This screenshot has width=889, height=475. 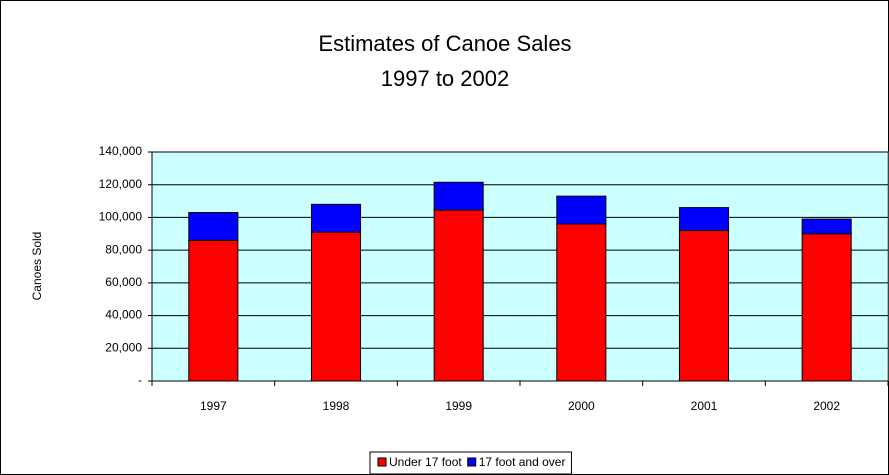 What do you see at coordinates (826, 406) in the screenshot?
I see `x-tick-label: 2002` at bounding box center [826, 406].